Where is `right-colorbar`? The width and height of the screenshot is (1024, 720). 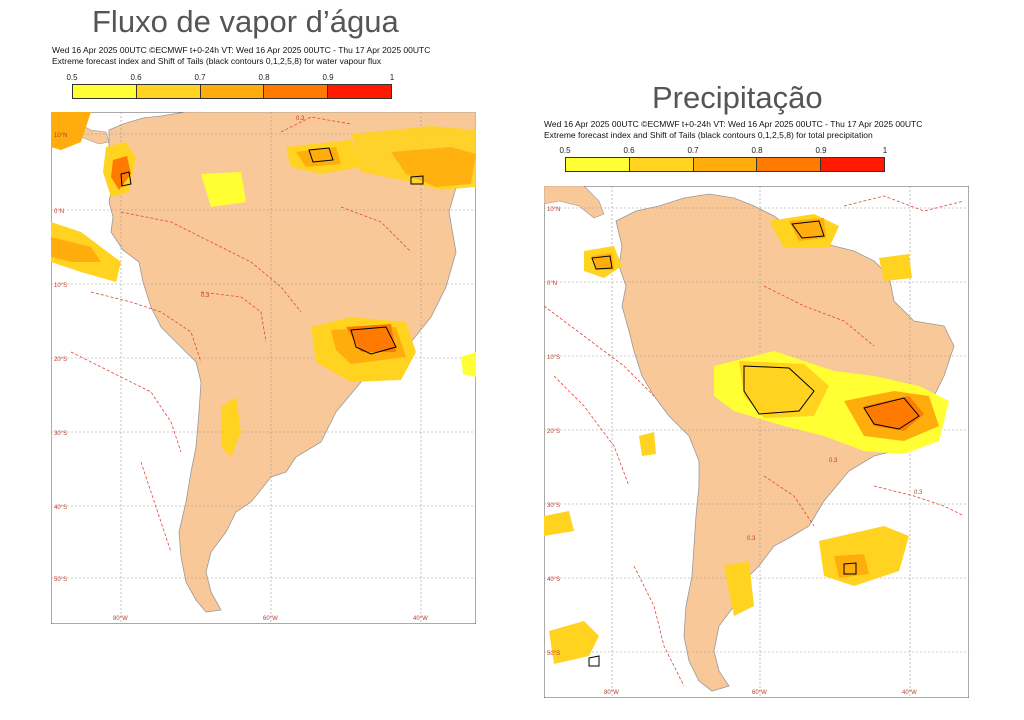 right-colorbar is located at coordinates (725, 164).